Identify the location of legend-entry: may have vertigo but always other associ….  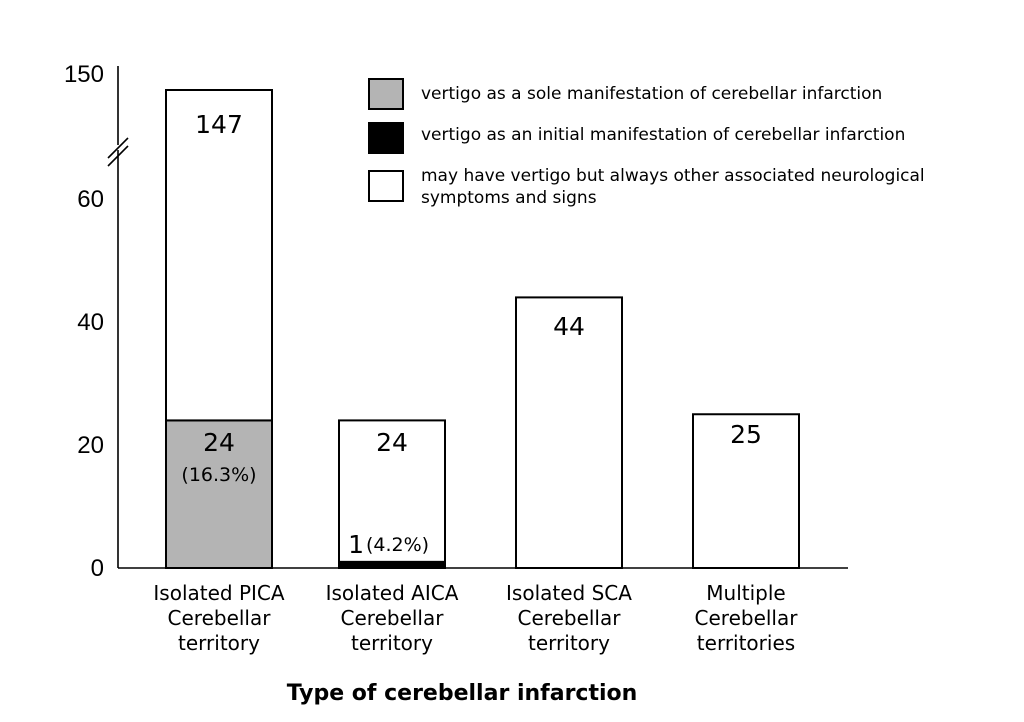
(673, 176).